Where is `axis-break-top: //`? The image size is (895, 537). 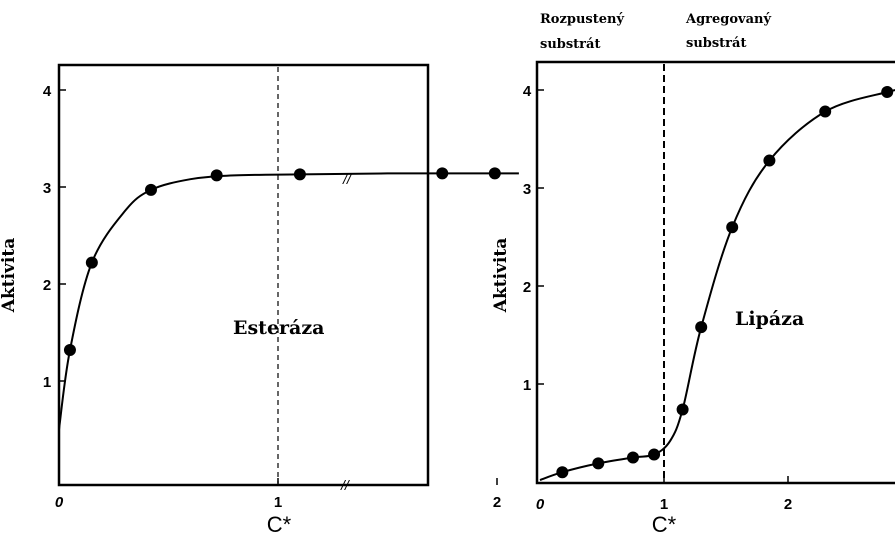
axis-break-top: // is located at coordinates (347, 179).